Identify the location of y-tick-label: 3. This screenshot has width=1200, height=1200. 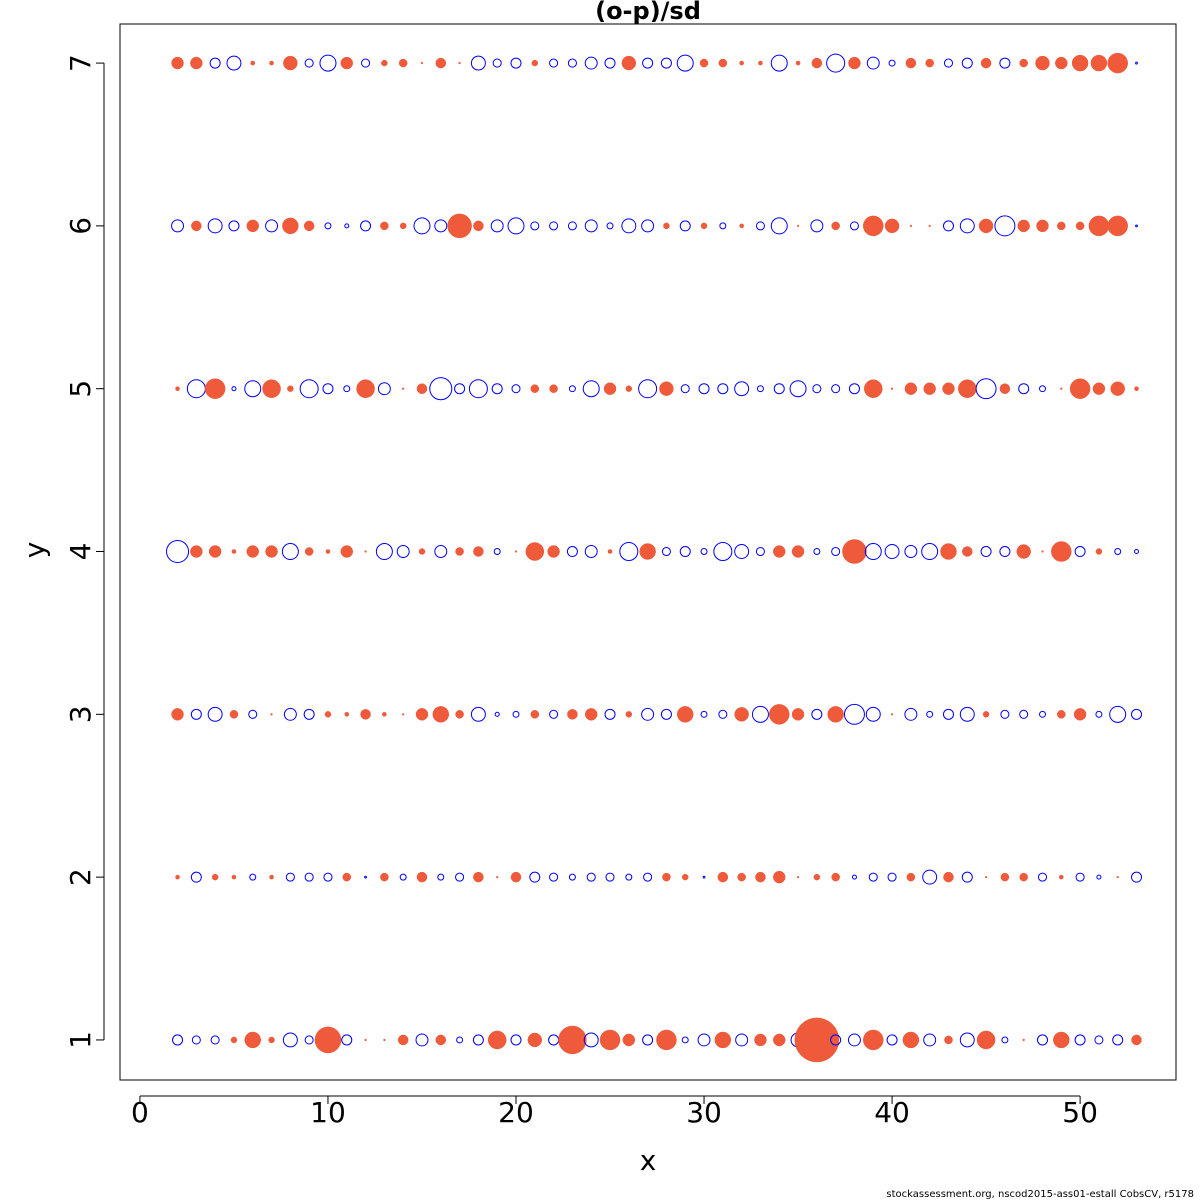
(80, 714).